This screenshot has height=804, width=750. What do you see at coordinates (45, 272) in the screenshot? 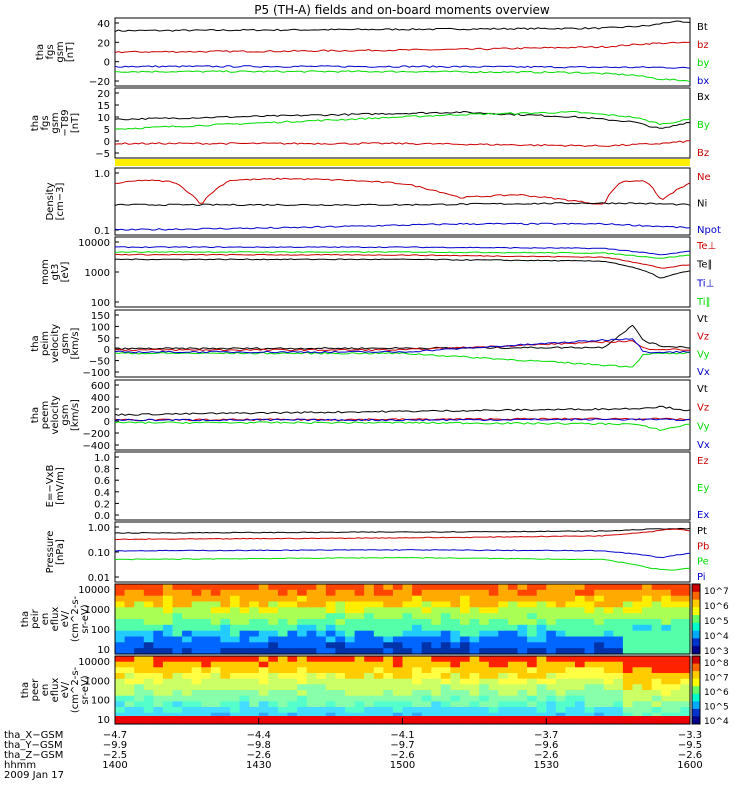
I see `y-axis-label: mom` at bounding box center [45, 272].